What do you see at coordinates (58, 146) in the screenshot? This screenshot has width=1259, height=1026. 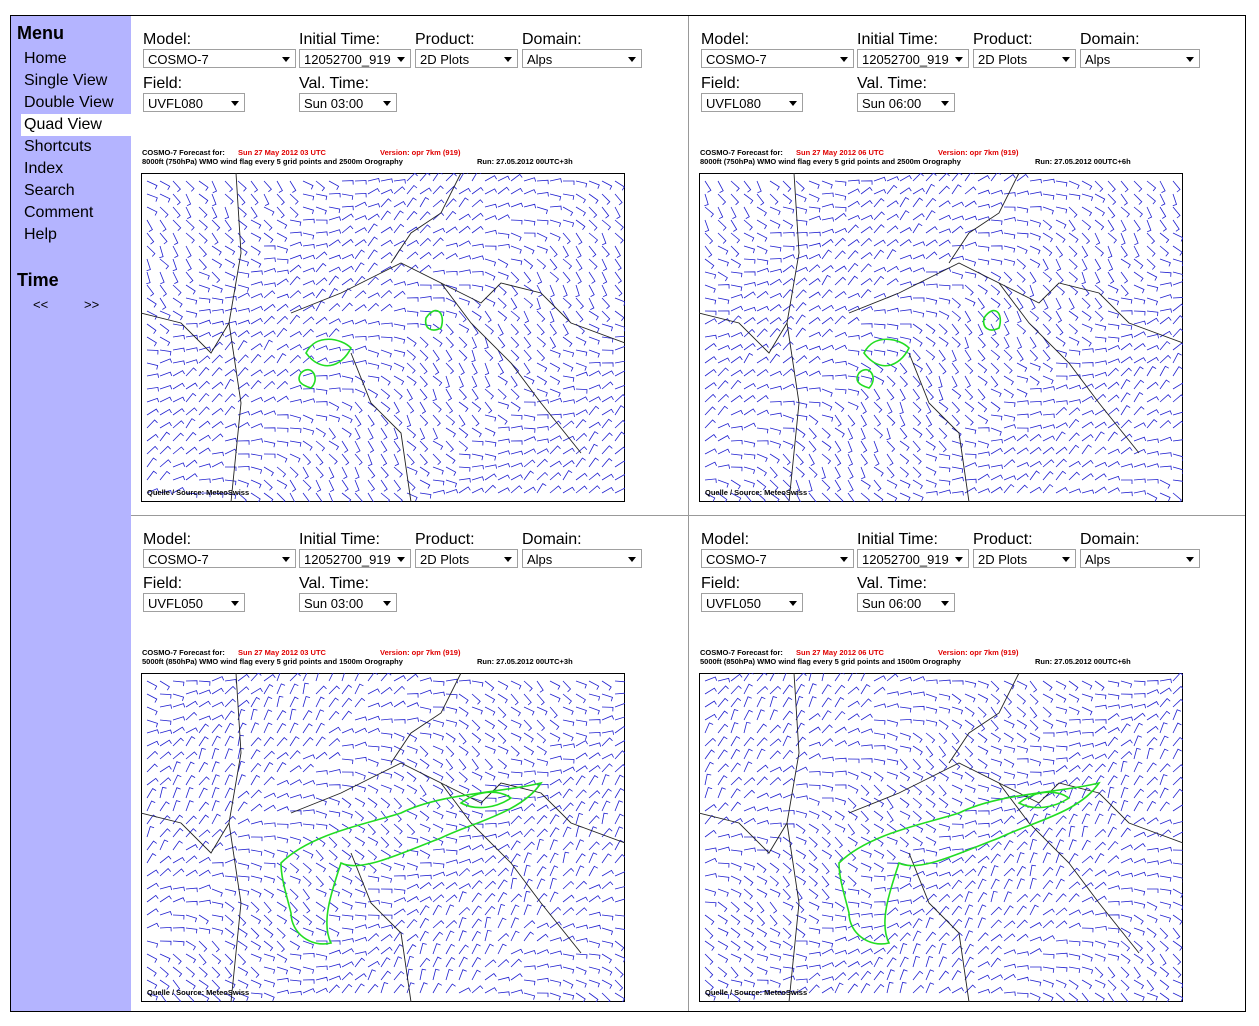 I see `menu-item: Shortcuts` at bounding box center [58, 146].